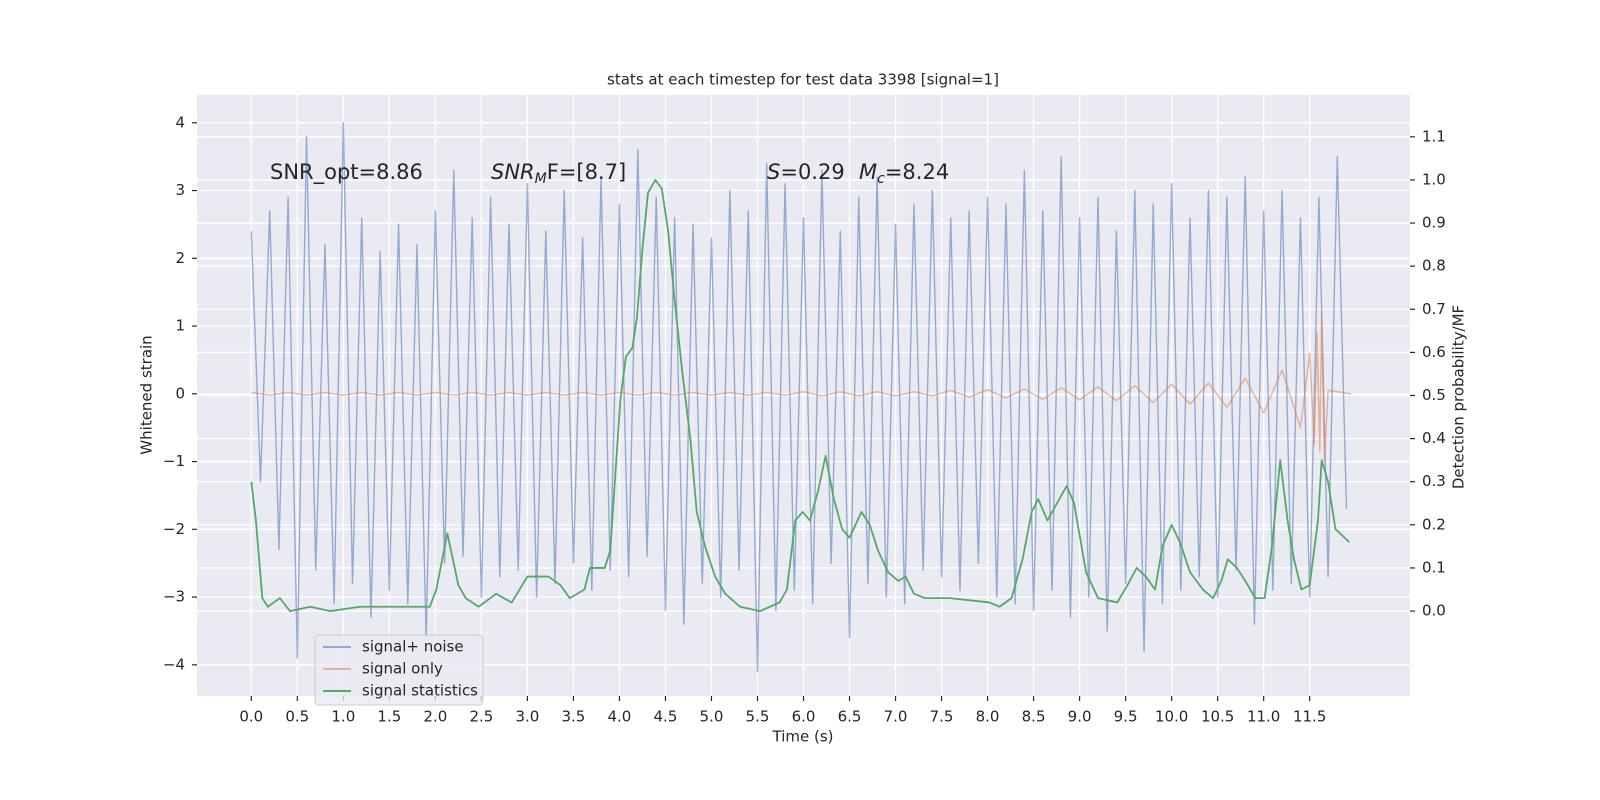 The height and width of the screenshot is (800, 1600). Describe the element at coordinates (1434, 309) in the screenshot. I see `y2-tick-label: 0.7` at that location.